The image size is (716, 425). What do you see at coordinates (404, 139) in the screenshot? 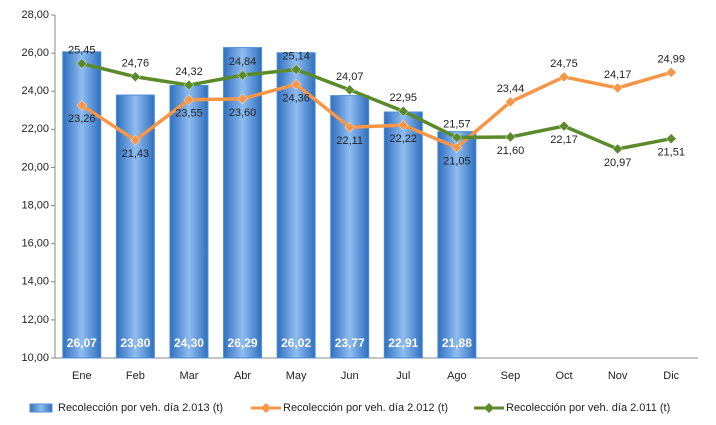
I see `data-label: 22,22` at bounding box center [404, 139].